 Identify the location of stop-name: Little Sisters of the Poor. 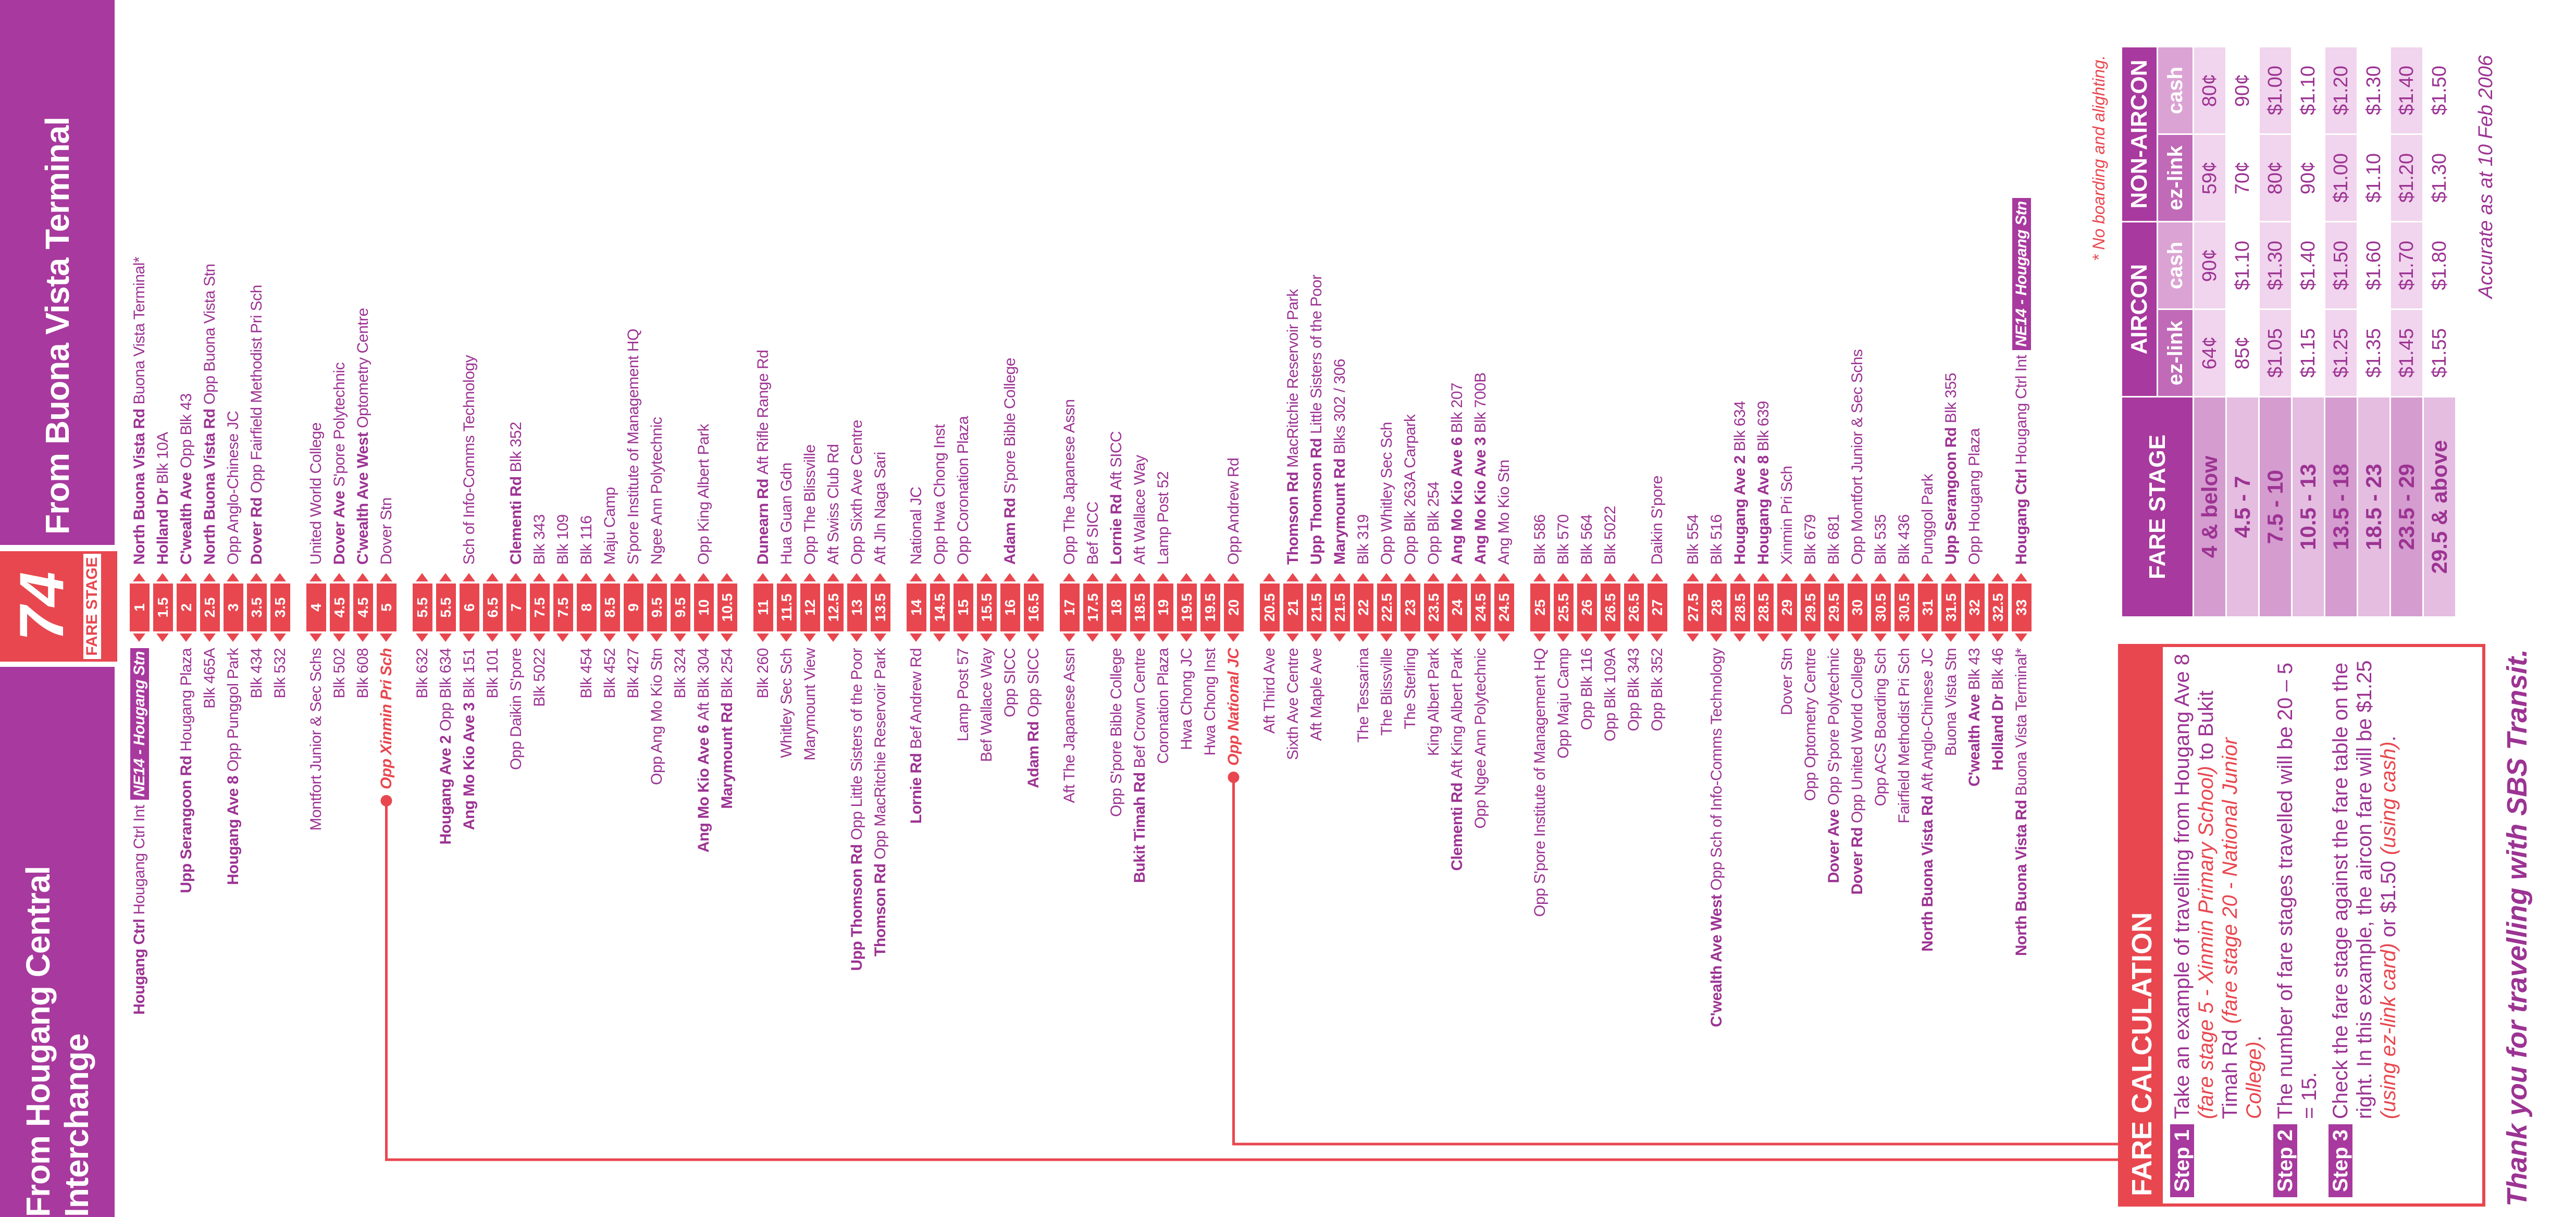
(1316, 354).